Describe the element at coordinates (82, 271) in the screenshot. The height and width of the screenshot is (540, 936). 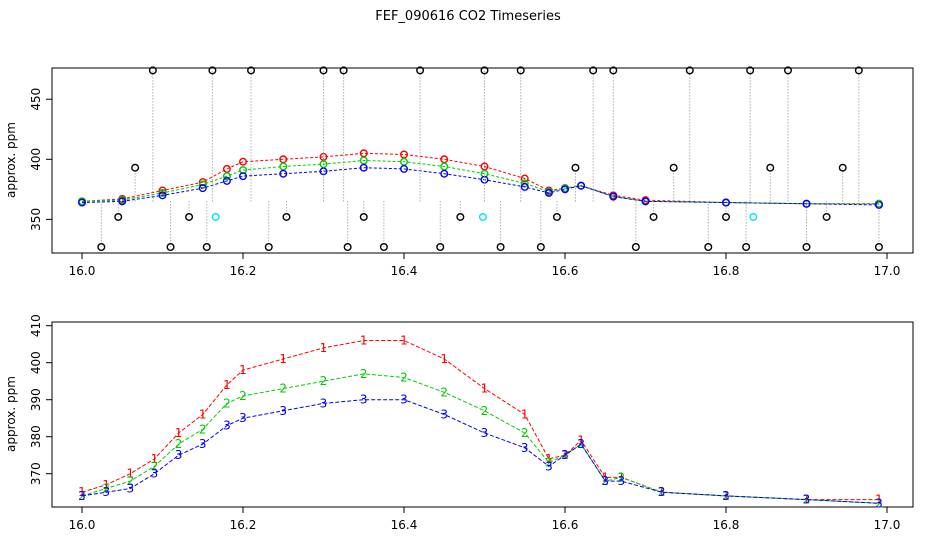
I see `top-xtick-label: 16.0` at that location.